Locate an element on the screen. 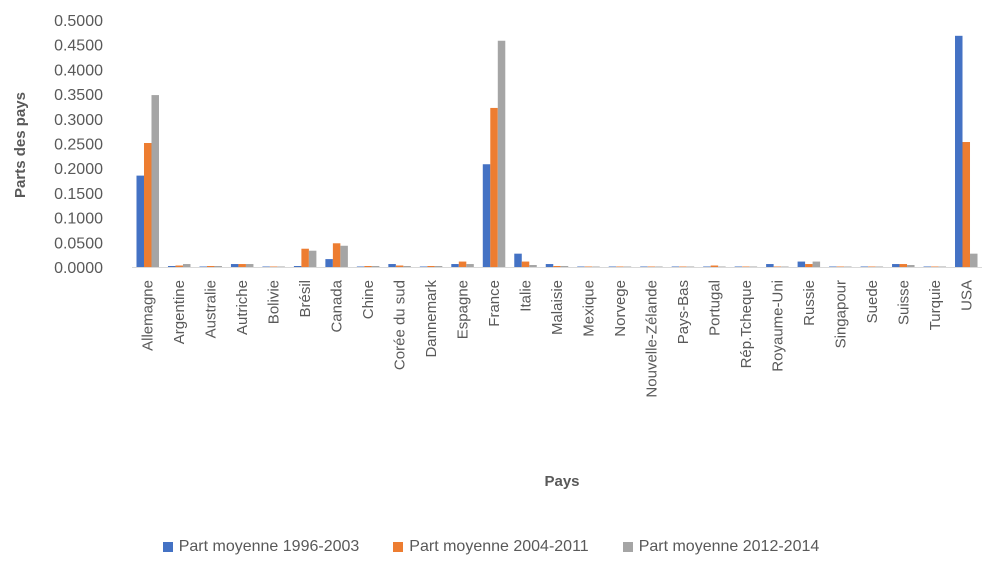 The width and height of the screenshot is (982, 561). x-tick-label: Dannemark is located at coordinates (431, 319).